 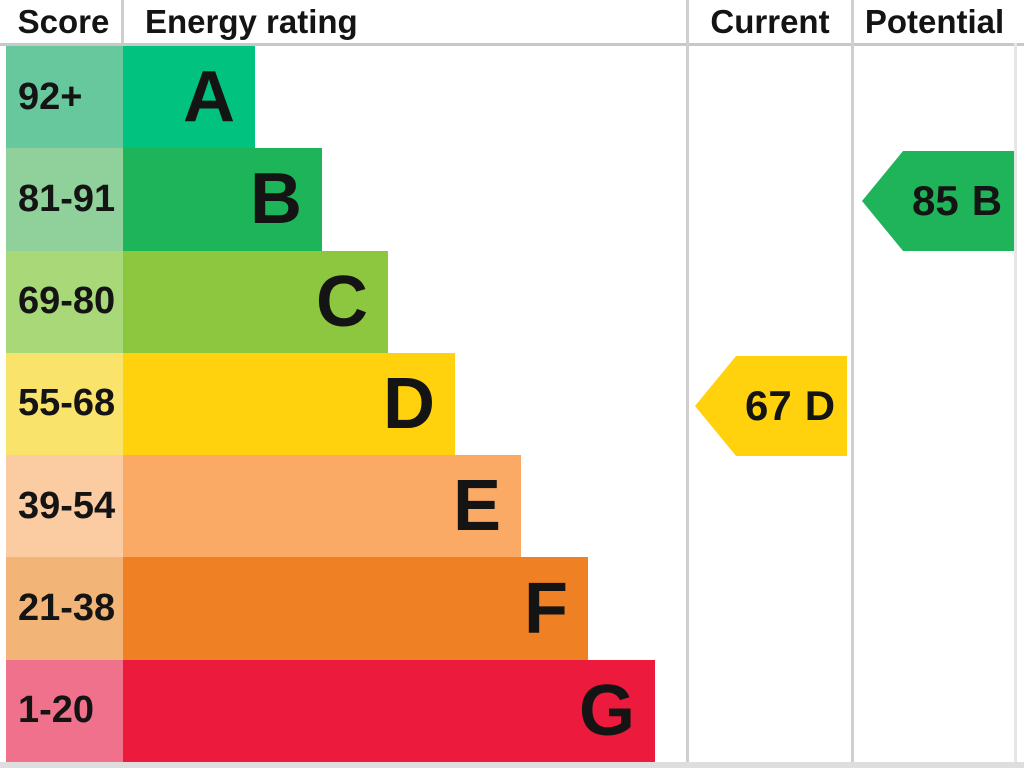 What do you see at coordinates (852, 381) in the screenshot?
I see `potential-column-divider` at bounding box center [852, 381].